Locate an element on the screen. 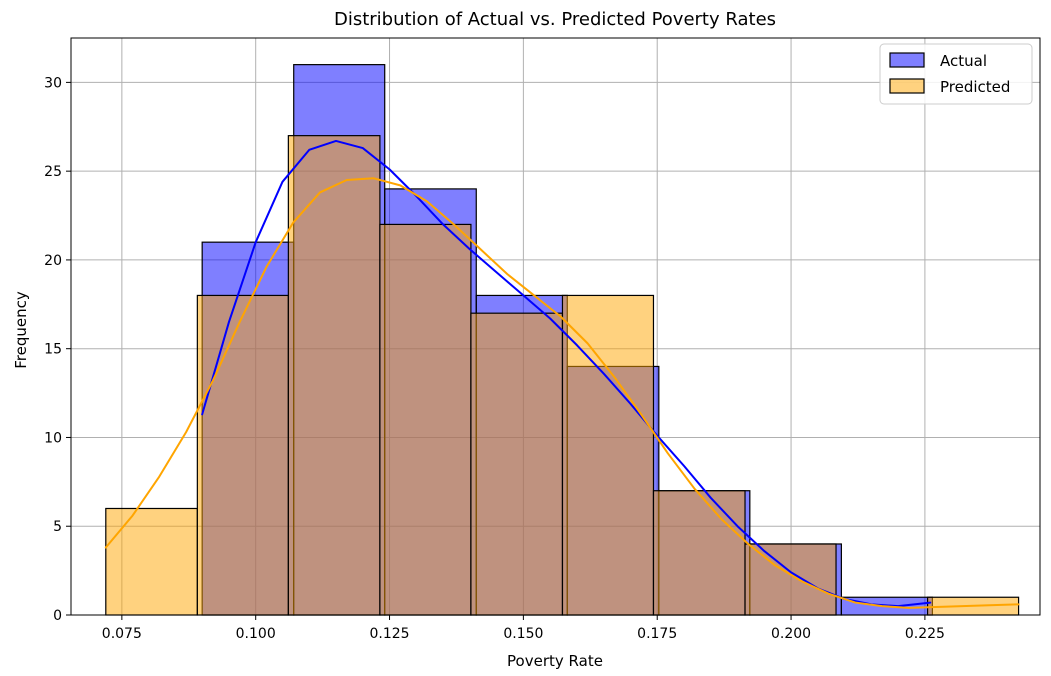  x-tick-label: 0.150 is located at coordinates (523, 634).